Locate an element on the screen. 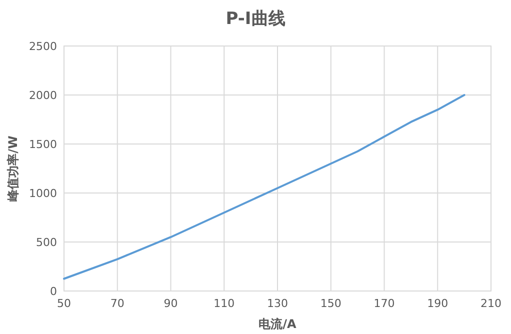 The height and width of the screenshot is (334, 511). y-axis-title: 峰值功率/W is located at coordinates (13, 169).